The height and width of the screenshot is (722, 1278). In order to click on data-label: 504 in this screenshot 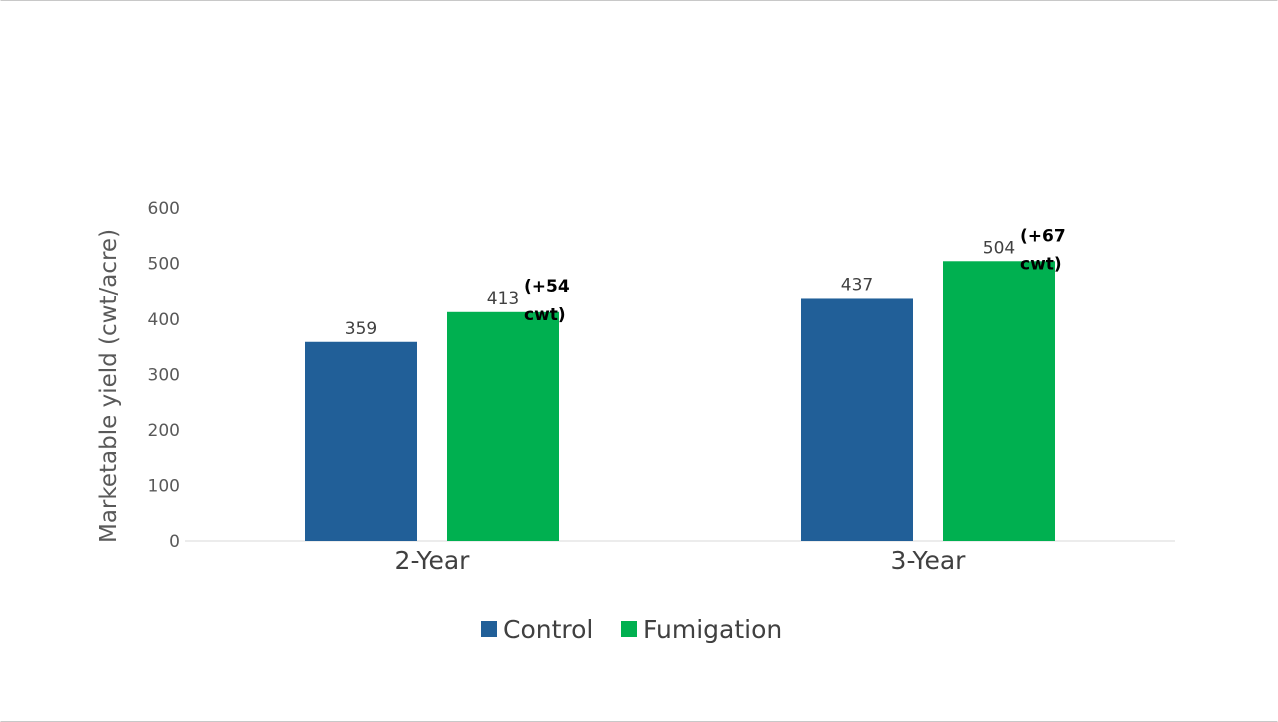, I will do `click(999, 248)`.